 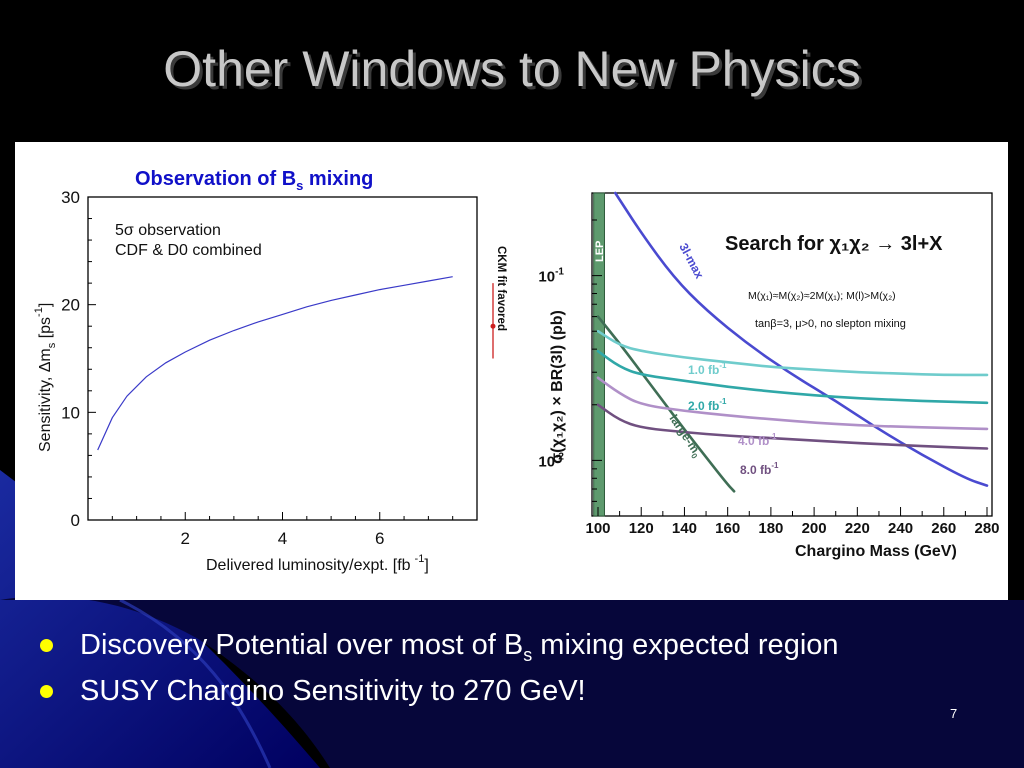 I want to click on bs-plot-title: Observation of Bs mixing, so click(x=254, y=180).